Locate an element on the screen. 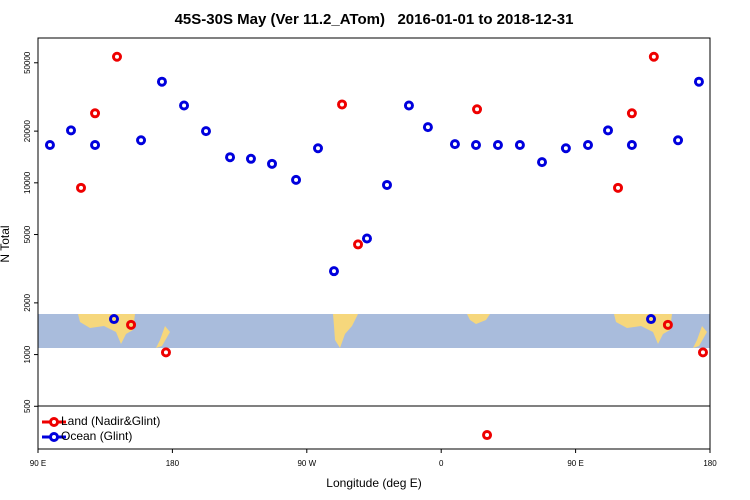 The width and height of the screenshot is (750, 500). legend-label: Land (Nadir&Glint) is located at coordinates (110, 421).